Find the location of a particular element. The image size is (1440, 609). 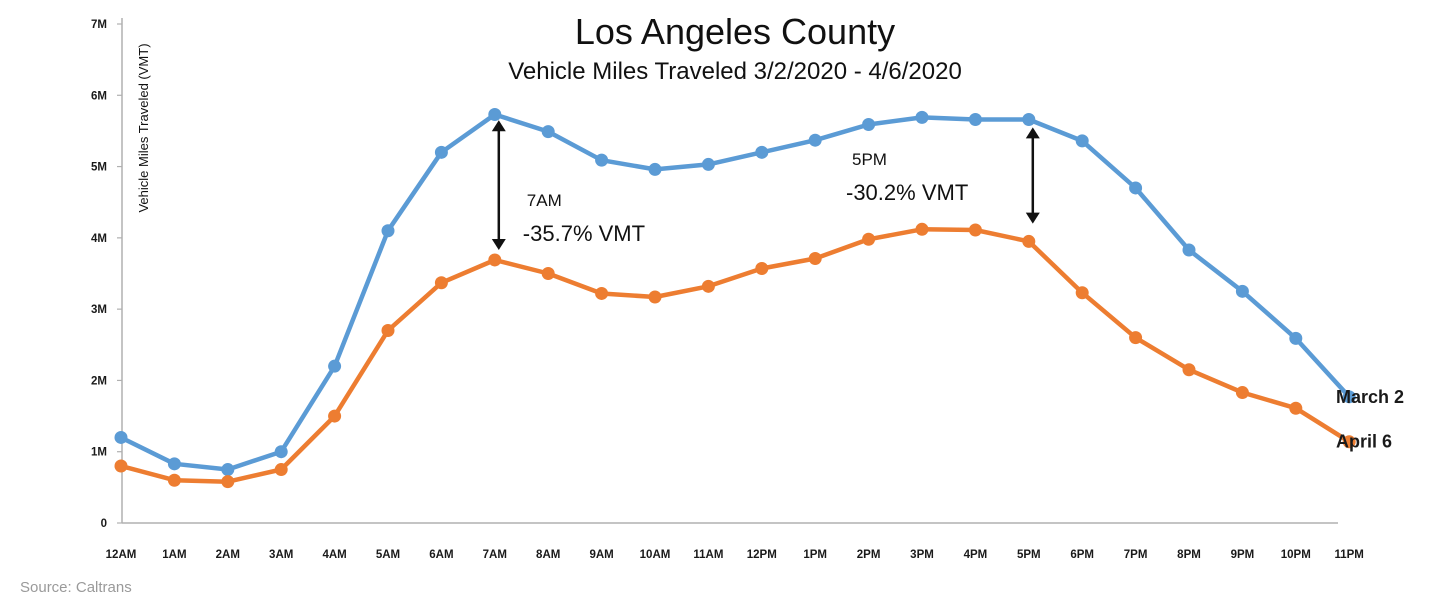

x-tick-label: 4PM is located at coordinates (976, 555).